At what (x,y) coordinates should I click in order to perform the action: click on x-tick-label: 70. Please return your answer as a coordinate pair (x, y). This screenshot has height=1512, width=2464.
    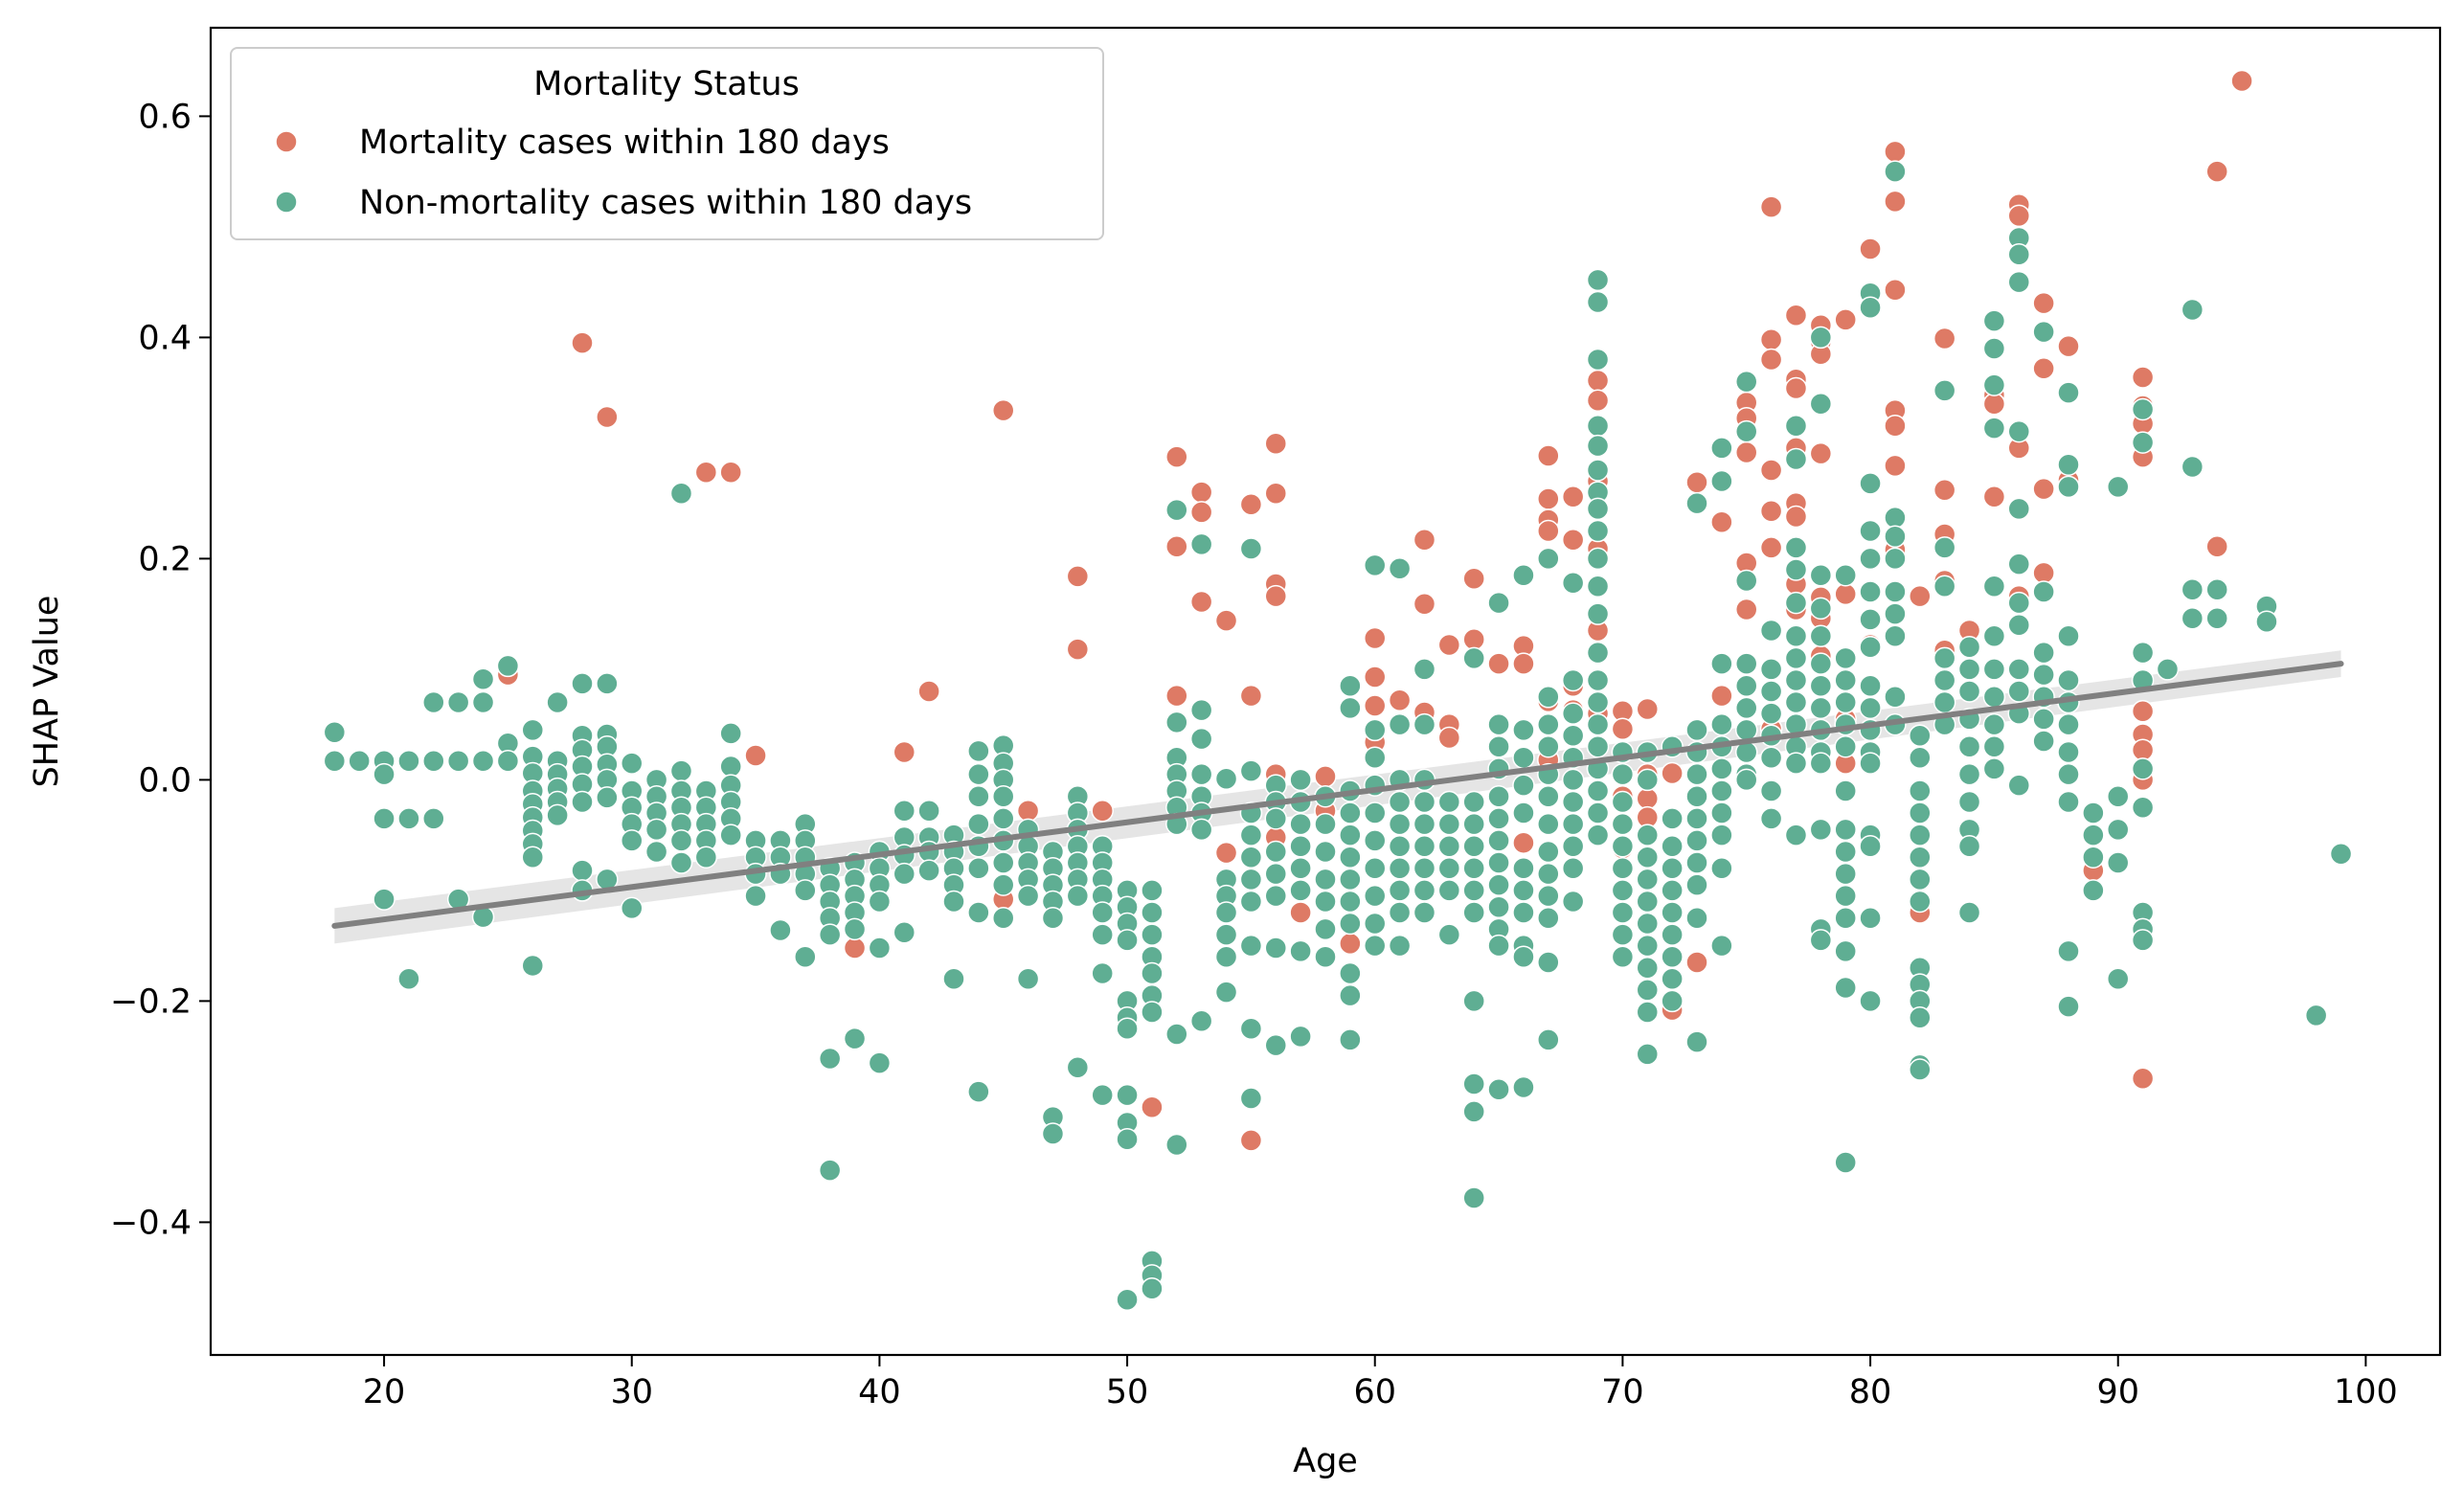
    Looking at the image, I should click on (1622, 1392).